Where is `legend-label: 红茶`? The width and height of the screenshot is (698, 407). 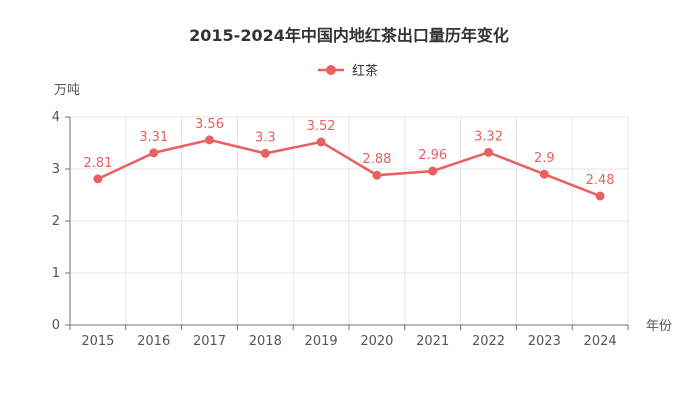 legend-label: 红茶 is located at coordinates (365, 71).